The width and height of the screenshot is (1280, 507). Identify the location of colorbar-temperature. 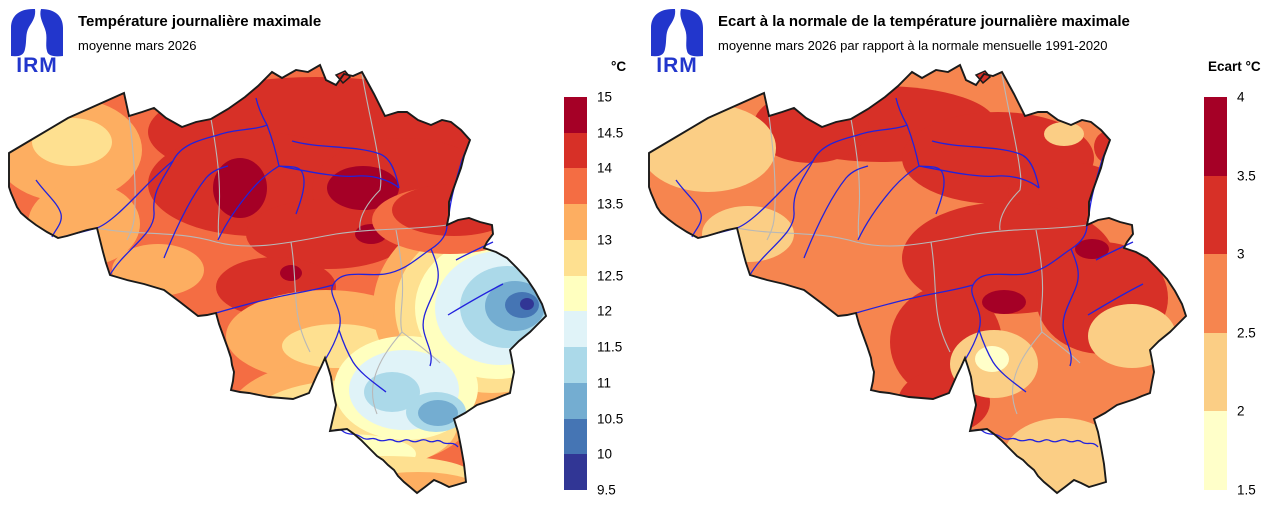
(575, 294).